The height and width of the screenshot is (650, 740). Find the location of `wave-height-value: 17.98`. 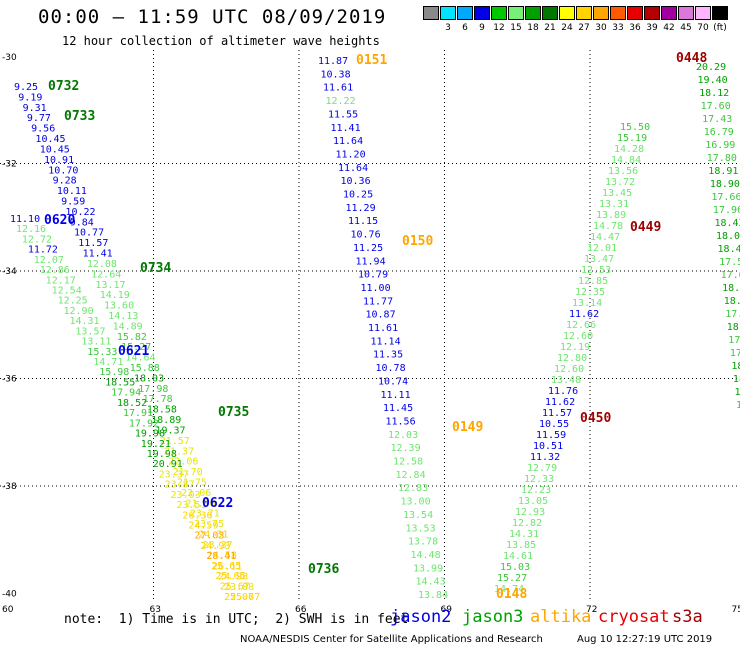

wave-height-value: 17.98 is located at coordinates (153, 389).